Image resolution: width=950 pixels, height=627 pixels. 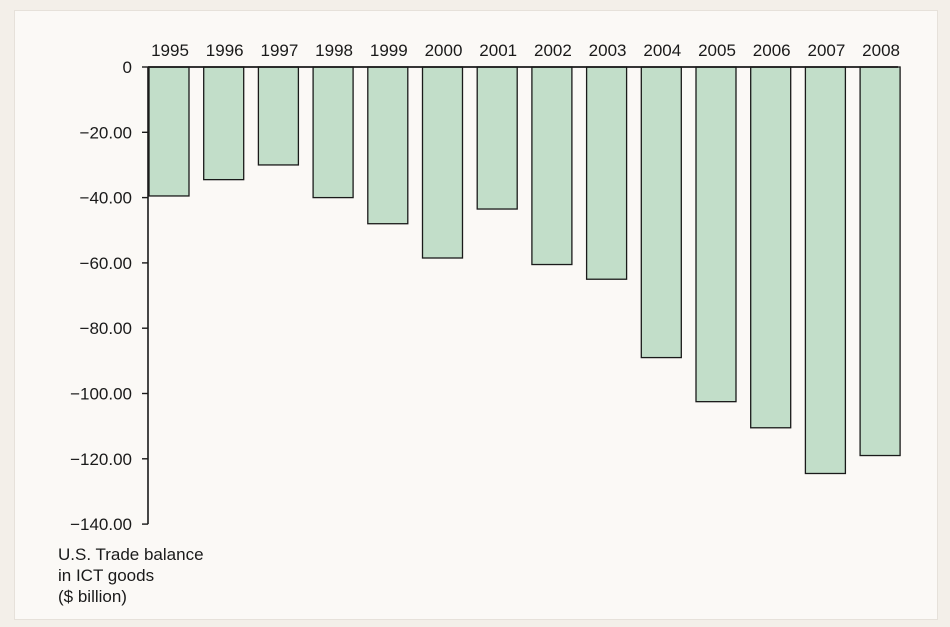 What do you see at coordinates (170, 50) in the screenshot?
I see `x-tick-label-1995: 1995` at bounding box center [170, 50].